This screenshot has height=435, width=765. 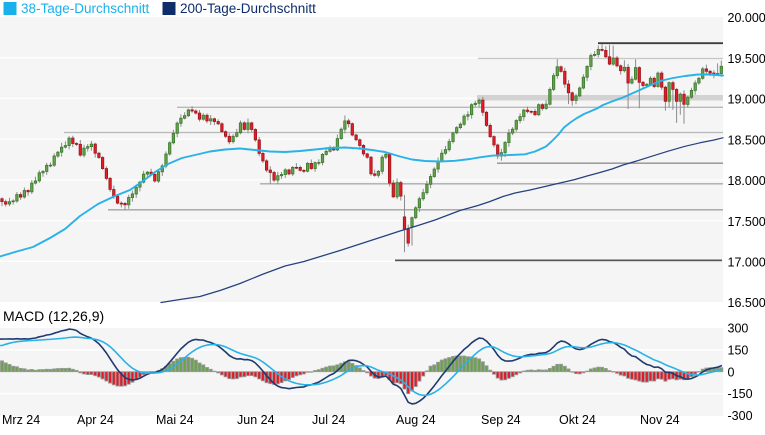 I want to click on svg-text: Okt 24, so click(x=577, y=420).